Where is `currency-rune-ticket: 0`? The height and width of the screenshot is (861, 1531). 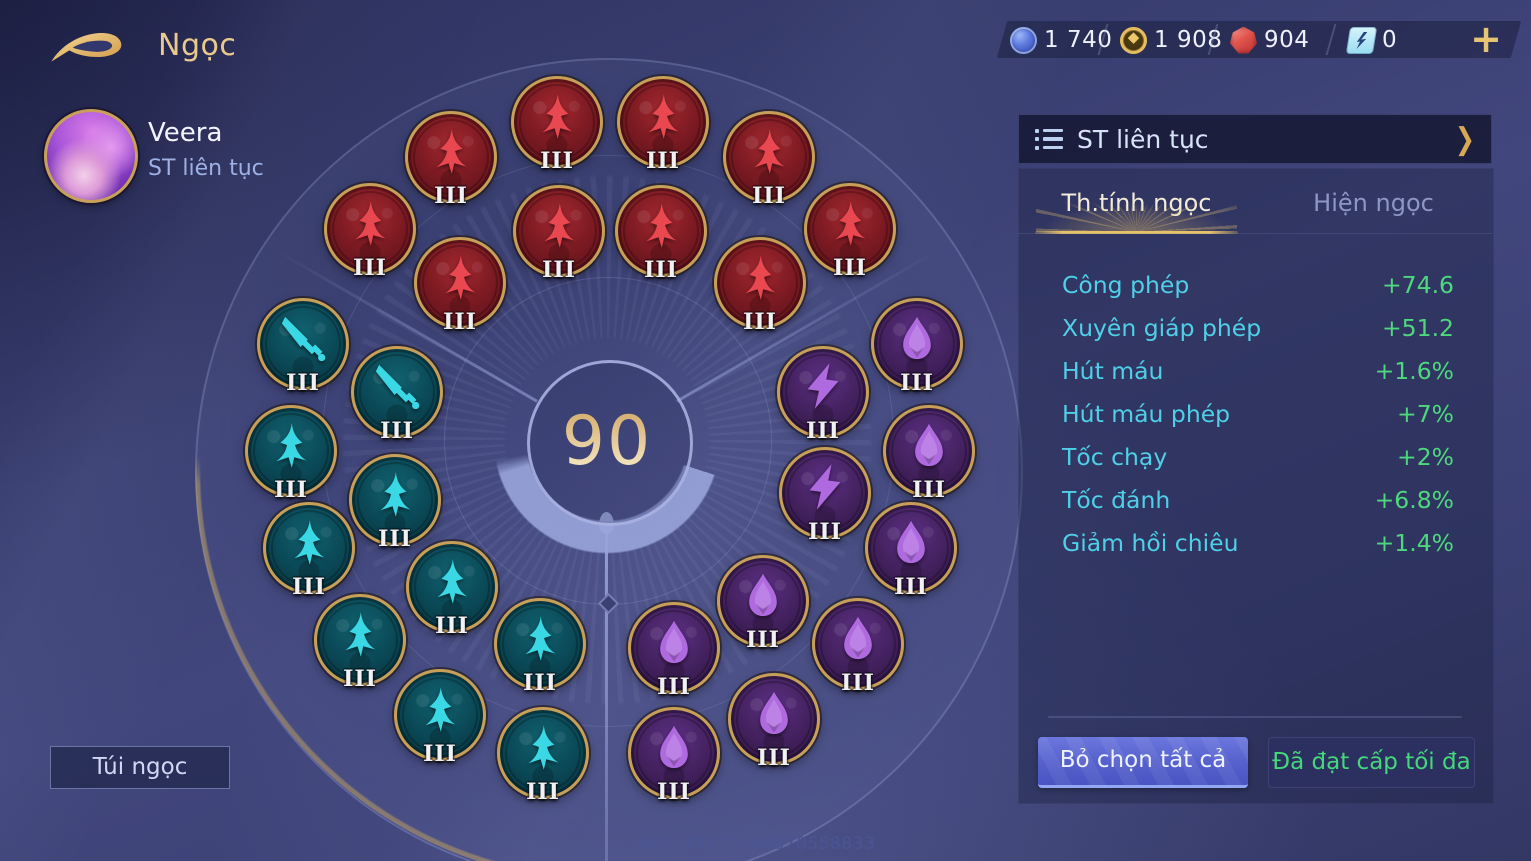
currency-rune-ticket: 0 is located at coordinates (1371, 40).